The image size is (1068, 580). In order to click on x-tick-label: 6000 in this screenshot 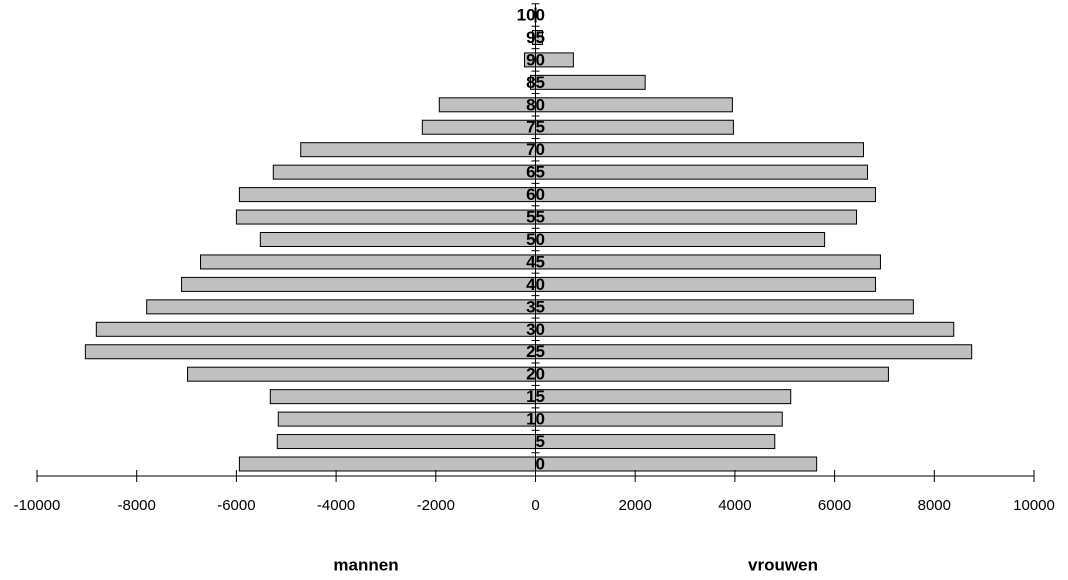, I will do `click(834, 505)`.